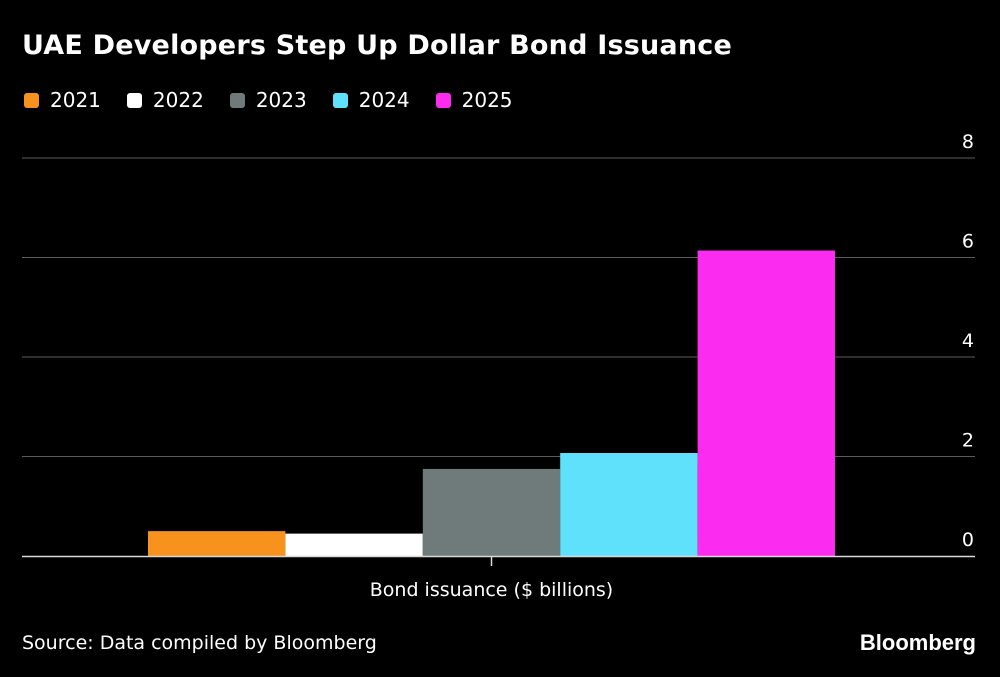 The image size is (1000, 677). What do you see at coordinates (199, 643) in the screenshot?
I see `source-note: Source: Data compiled by Bloomberg` at bounding box center [199, 643].